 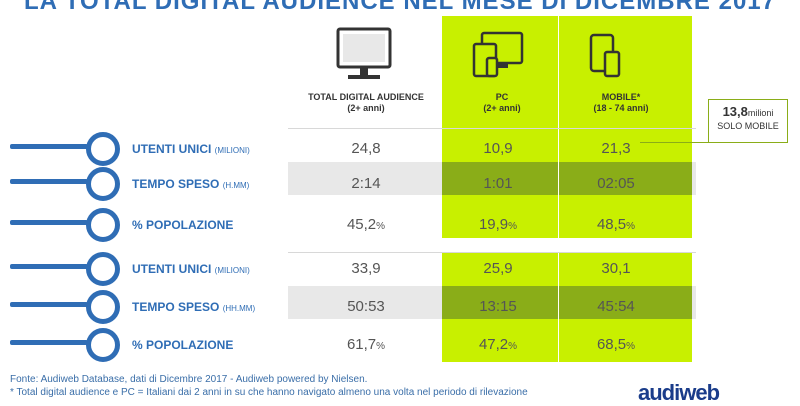 What do you see at coordinates (621, 108) in the screenshot?
I see `header-mobile-subtitle: (18 - 74 anni)` at bounding box center [621, 108].